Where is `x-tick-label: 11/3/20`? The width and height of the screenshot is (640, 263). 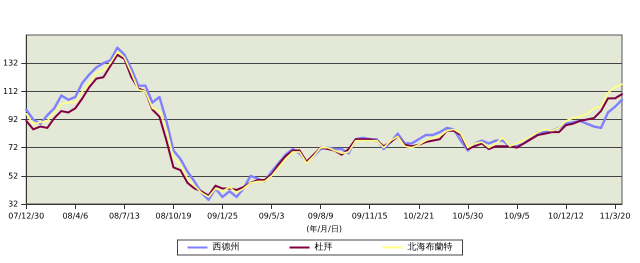 x-tick-label: 11/3/20 is located at coordinates (615, 216).